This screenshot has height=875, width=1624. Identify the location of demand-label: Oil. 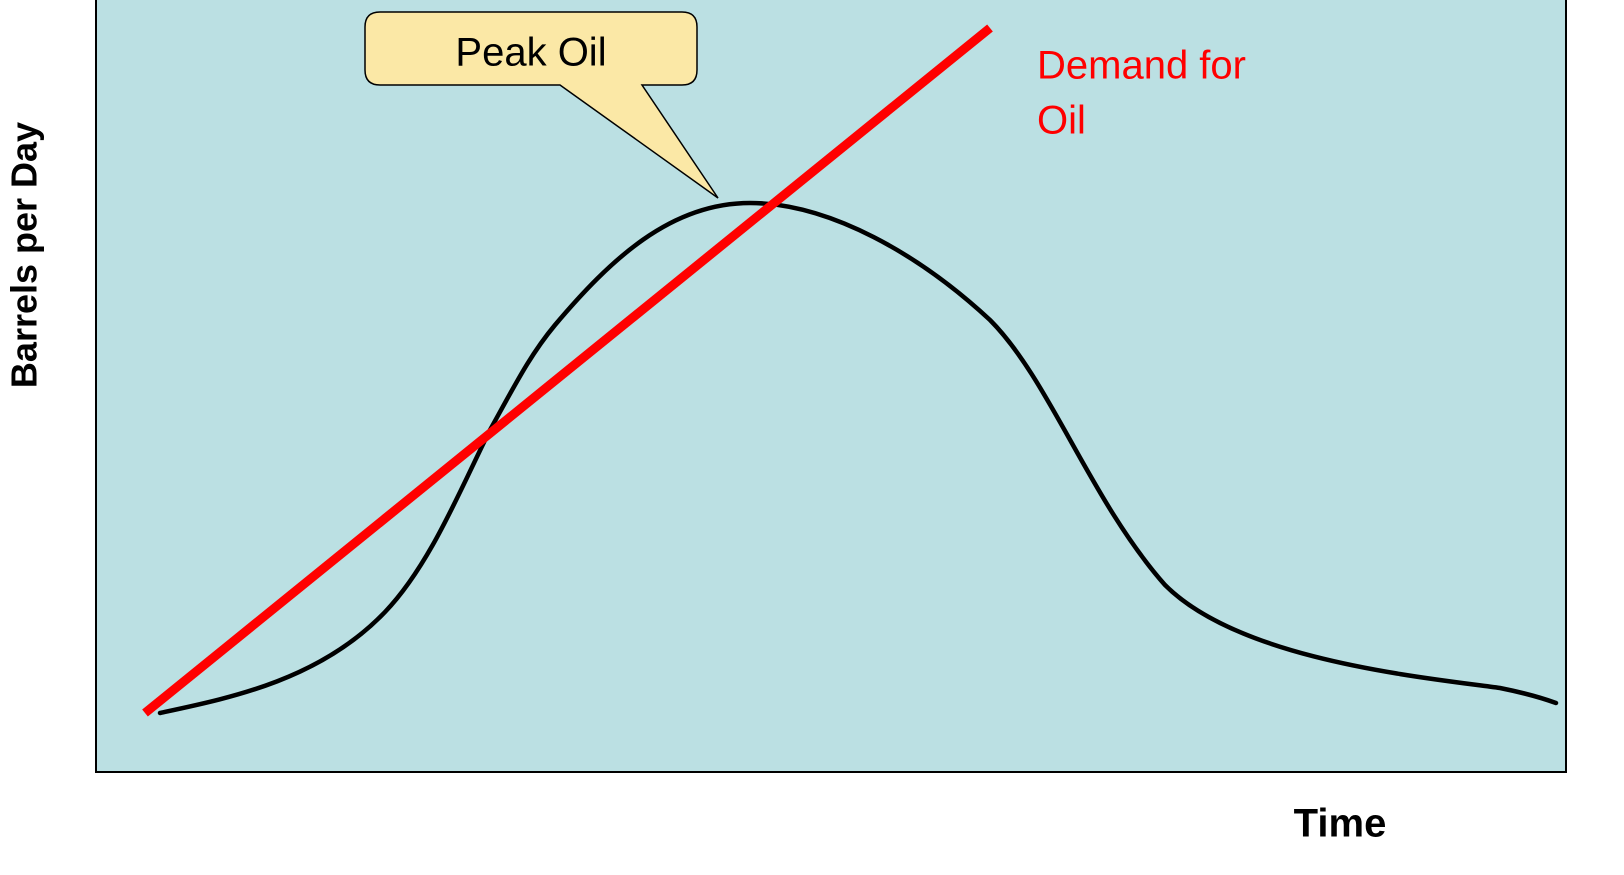
(1061, 121).